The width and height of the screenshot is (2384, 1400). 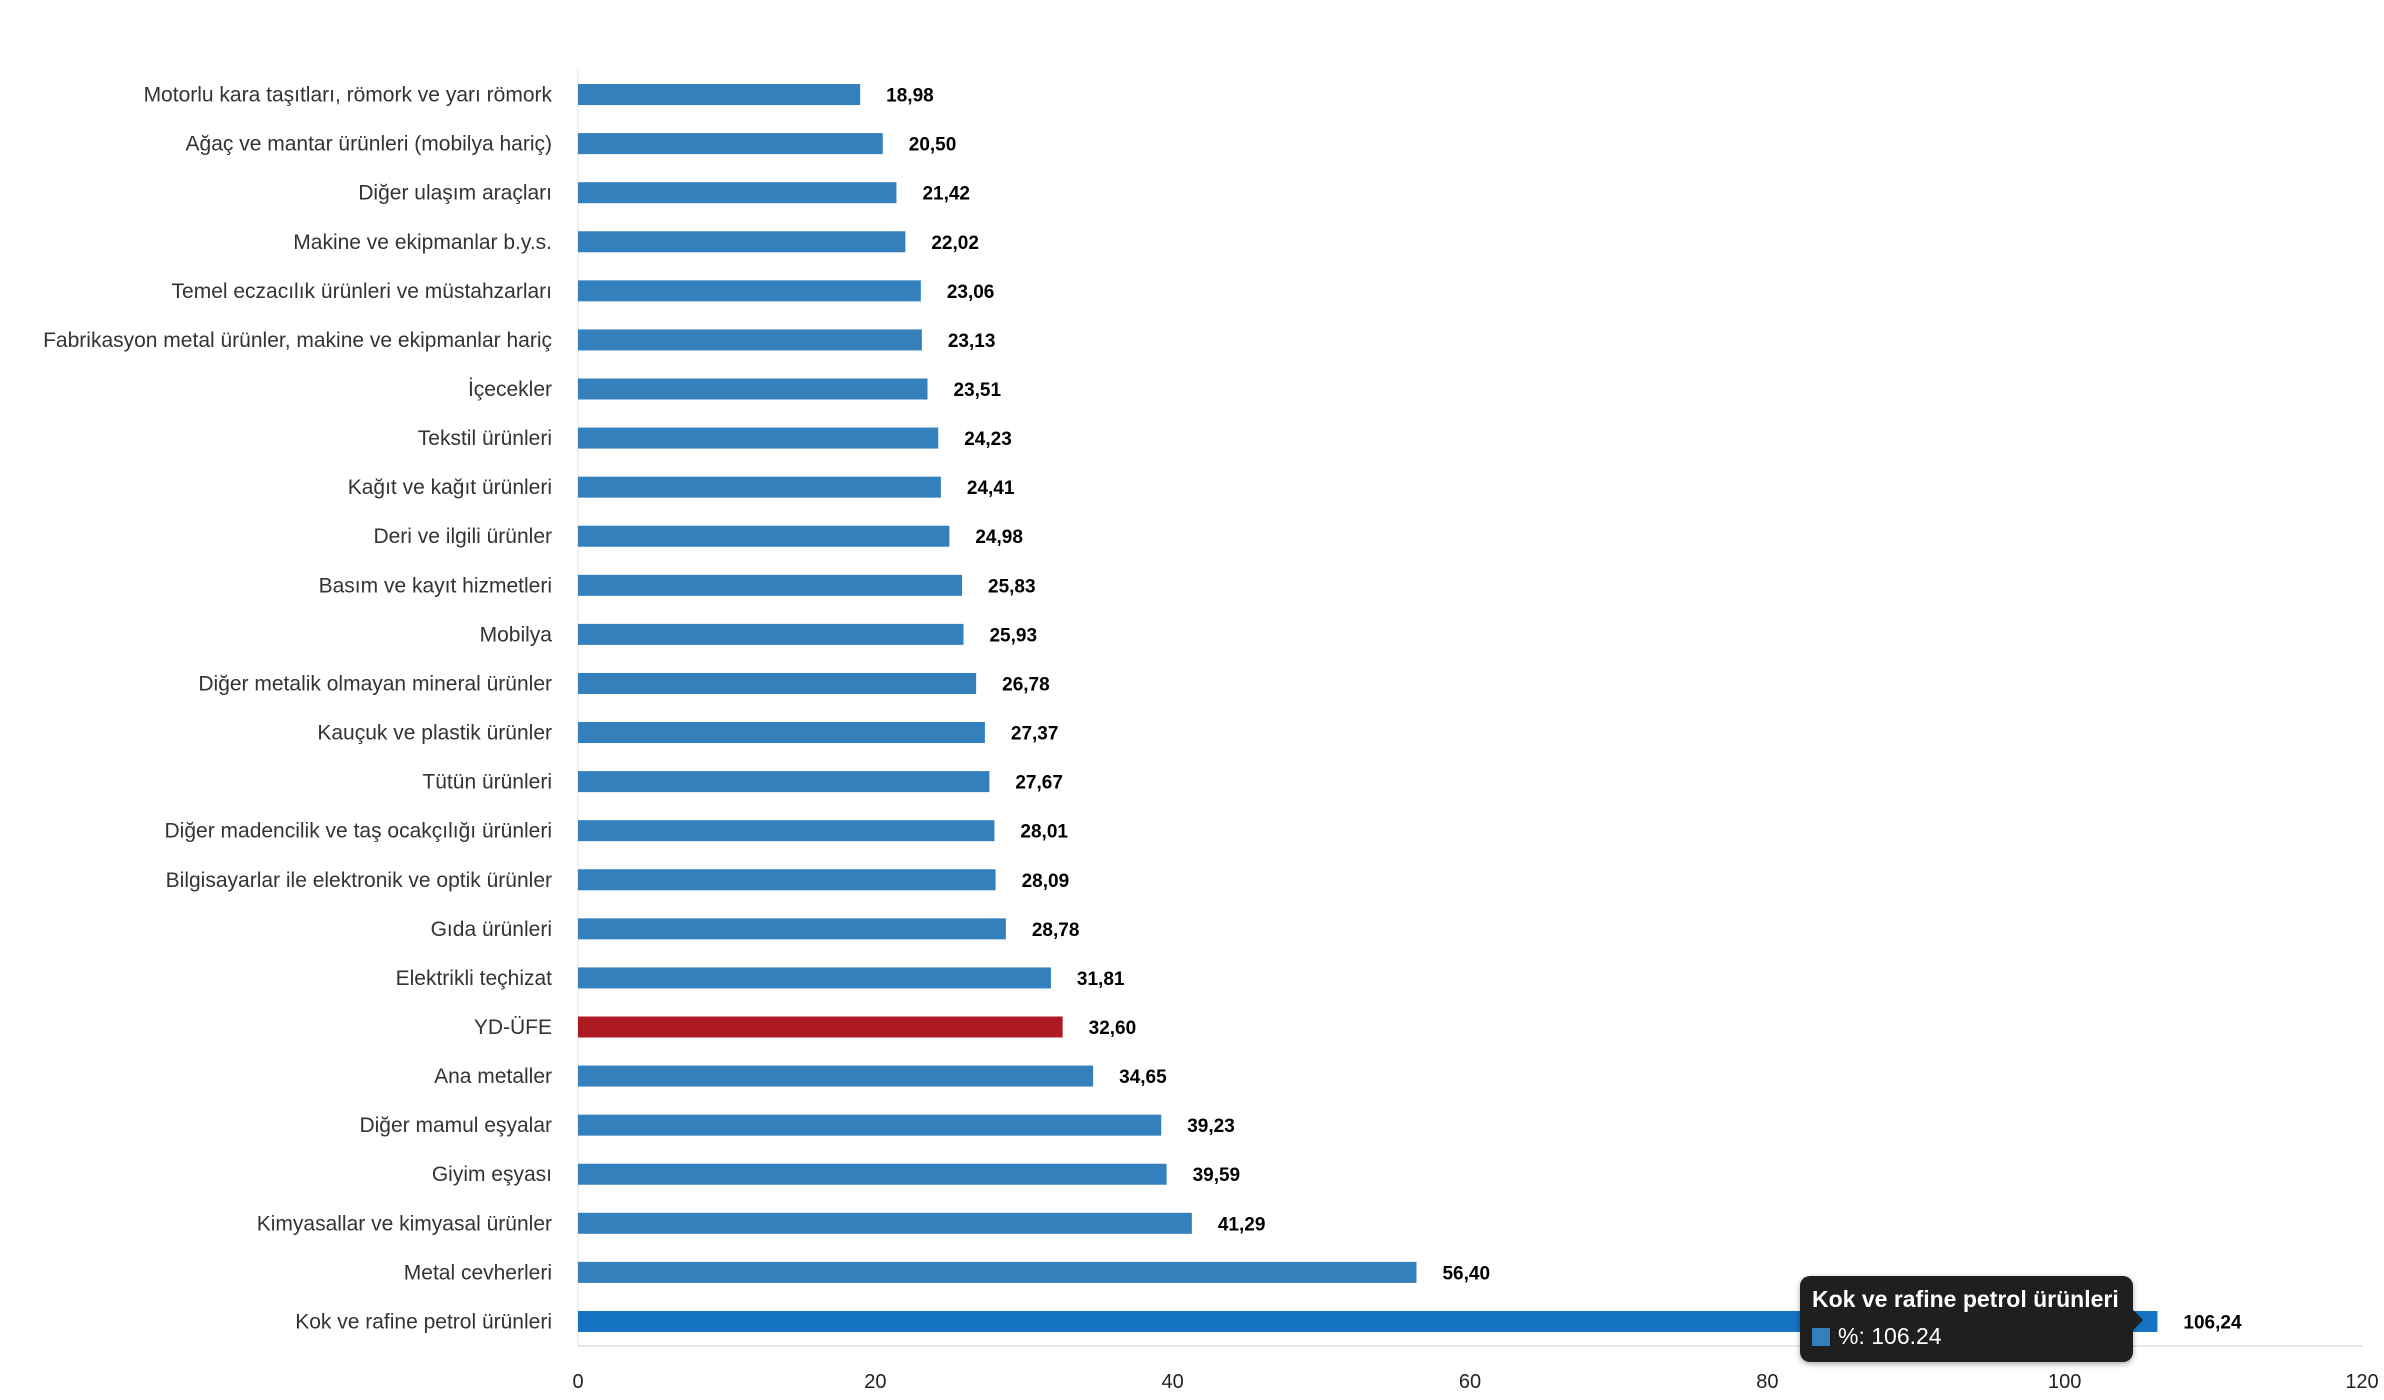 What do you see at coordinates (955, 243) in the screenshot?
I see `data-label: 22,02` at bounding box center [955, 243].